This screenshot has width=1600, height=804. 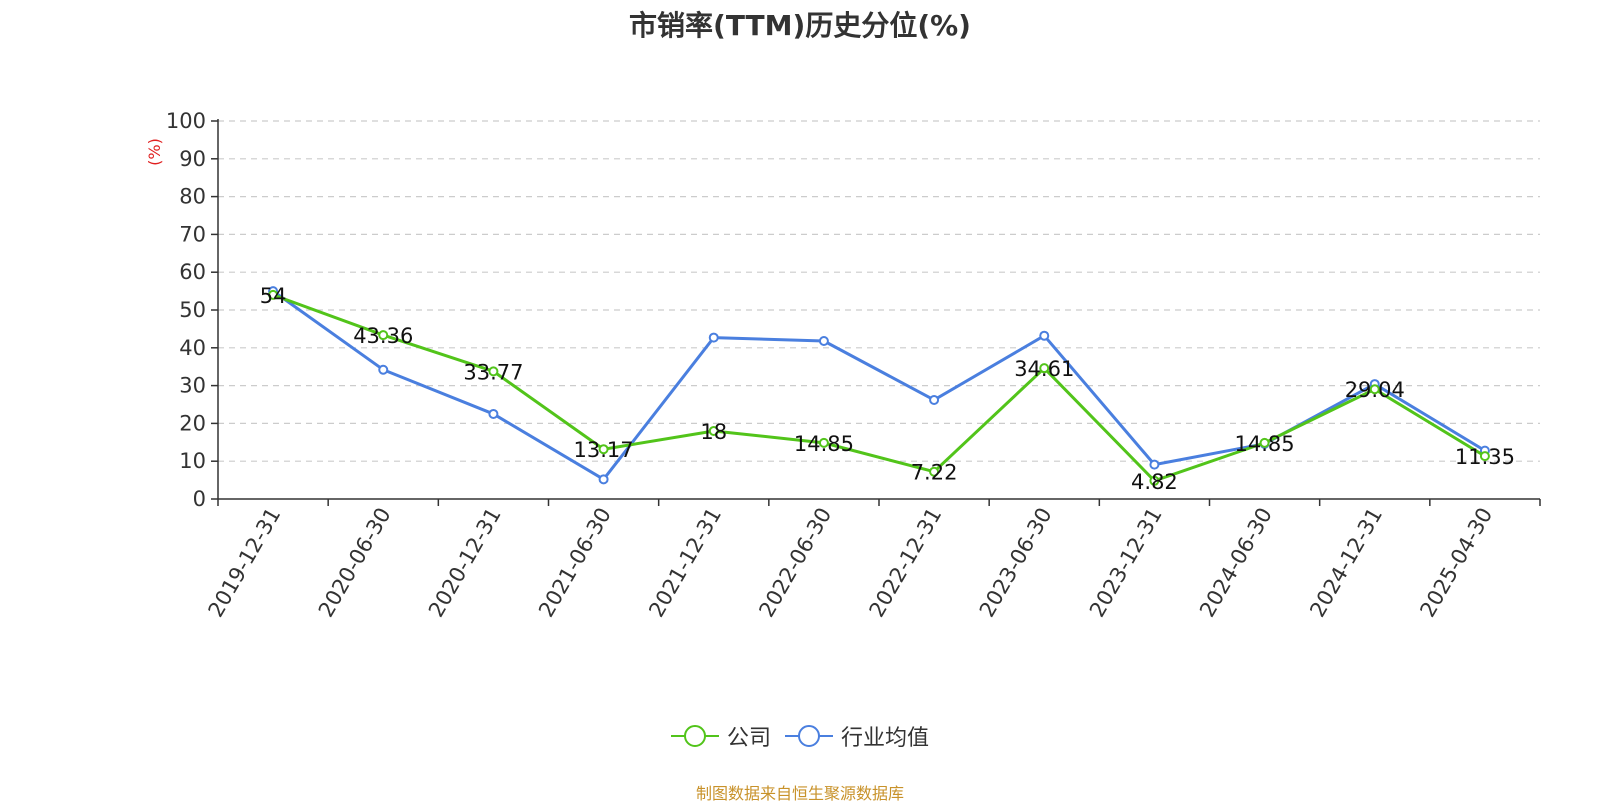 I want to click on y-axis-label: (%), so click(x=154, y=152).